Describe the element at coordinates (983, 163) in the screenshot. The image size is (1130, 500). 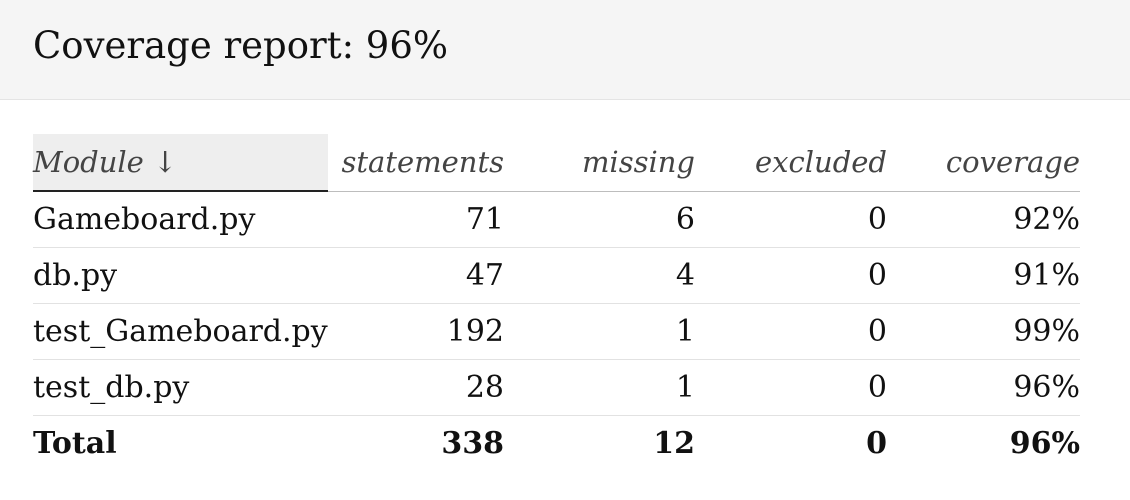
I see `column-header-coverage: coverage` at that location.